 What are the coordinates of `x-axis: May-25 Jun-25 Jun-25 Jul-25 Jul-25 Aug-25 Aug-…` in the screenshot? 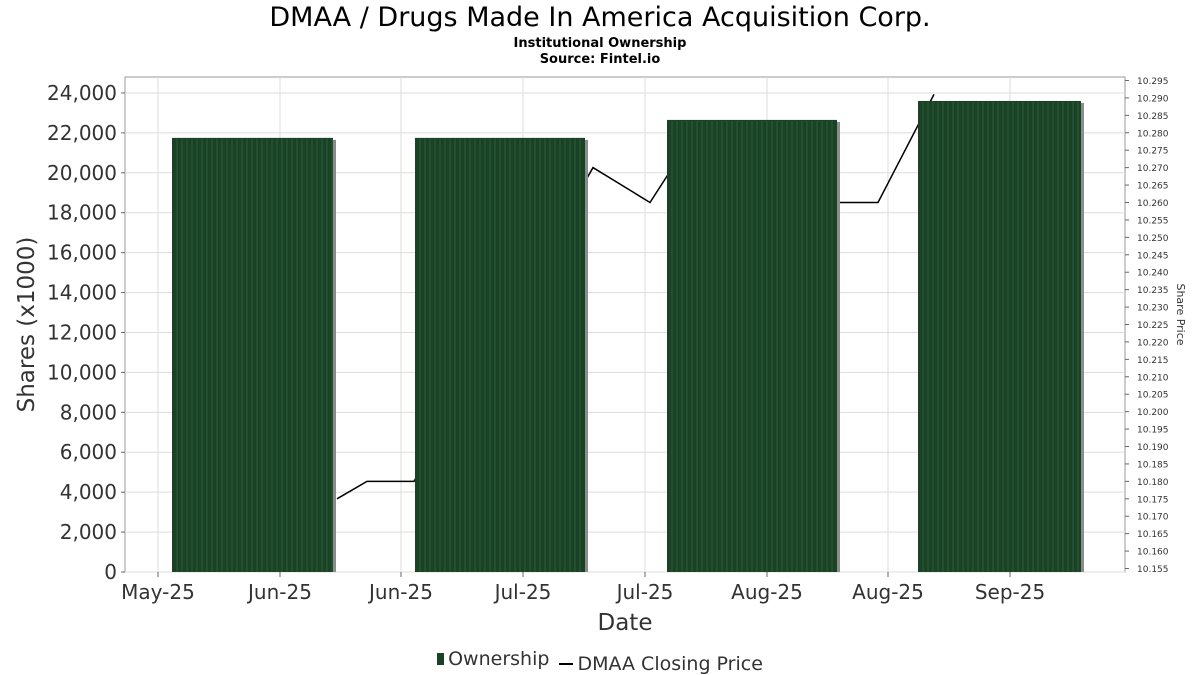 It's located at (583, 588).